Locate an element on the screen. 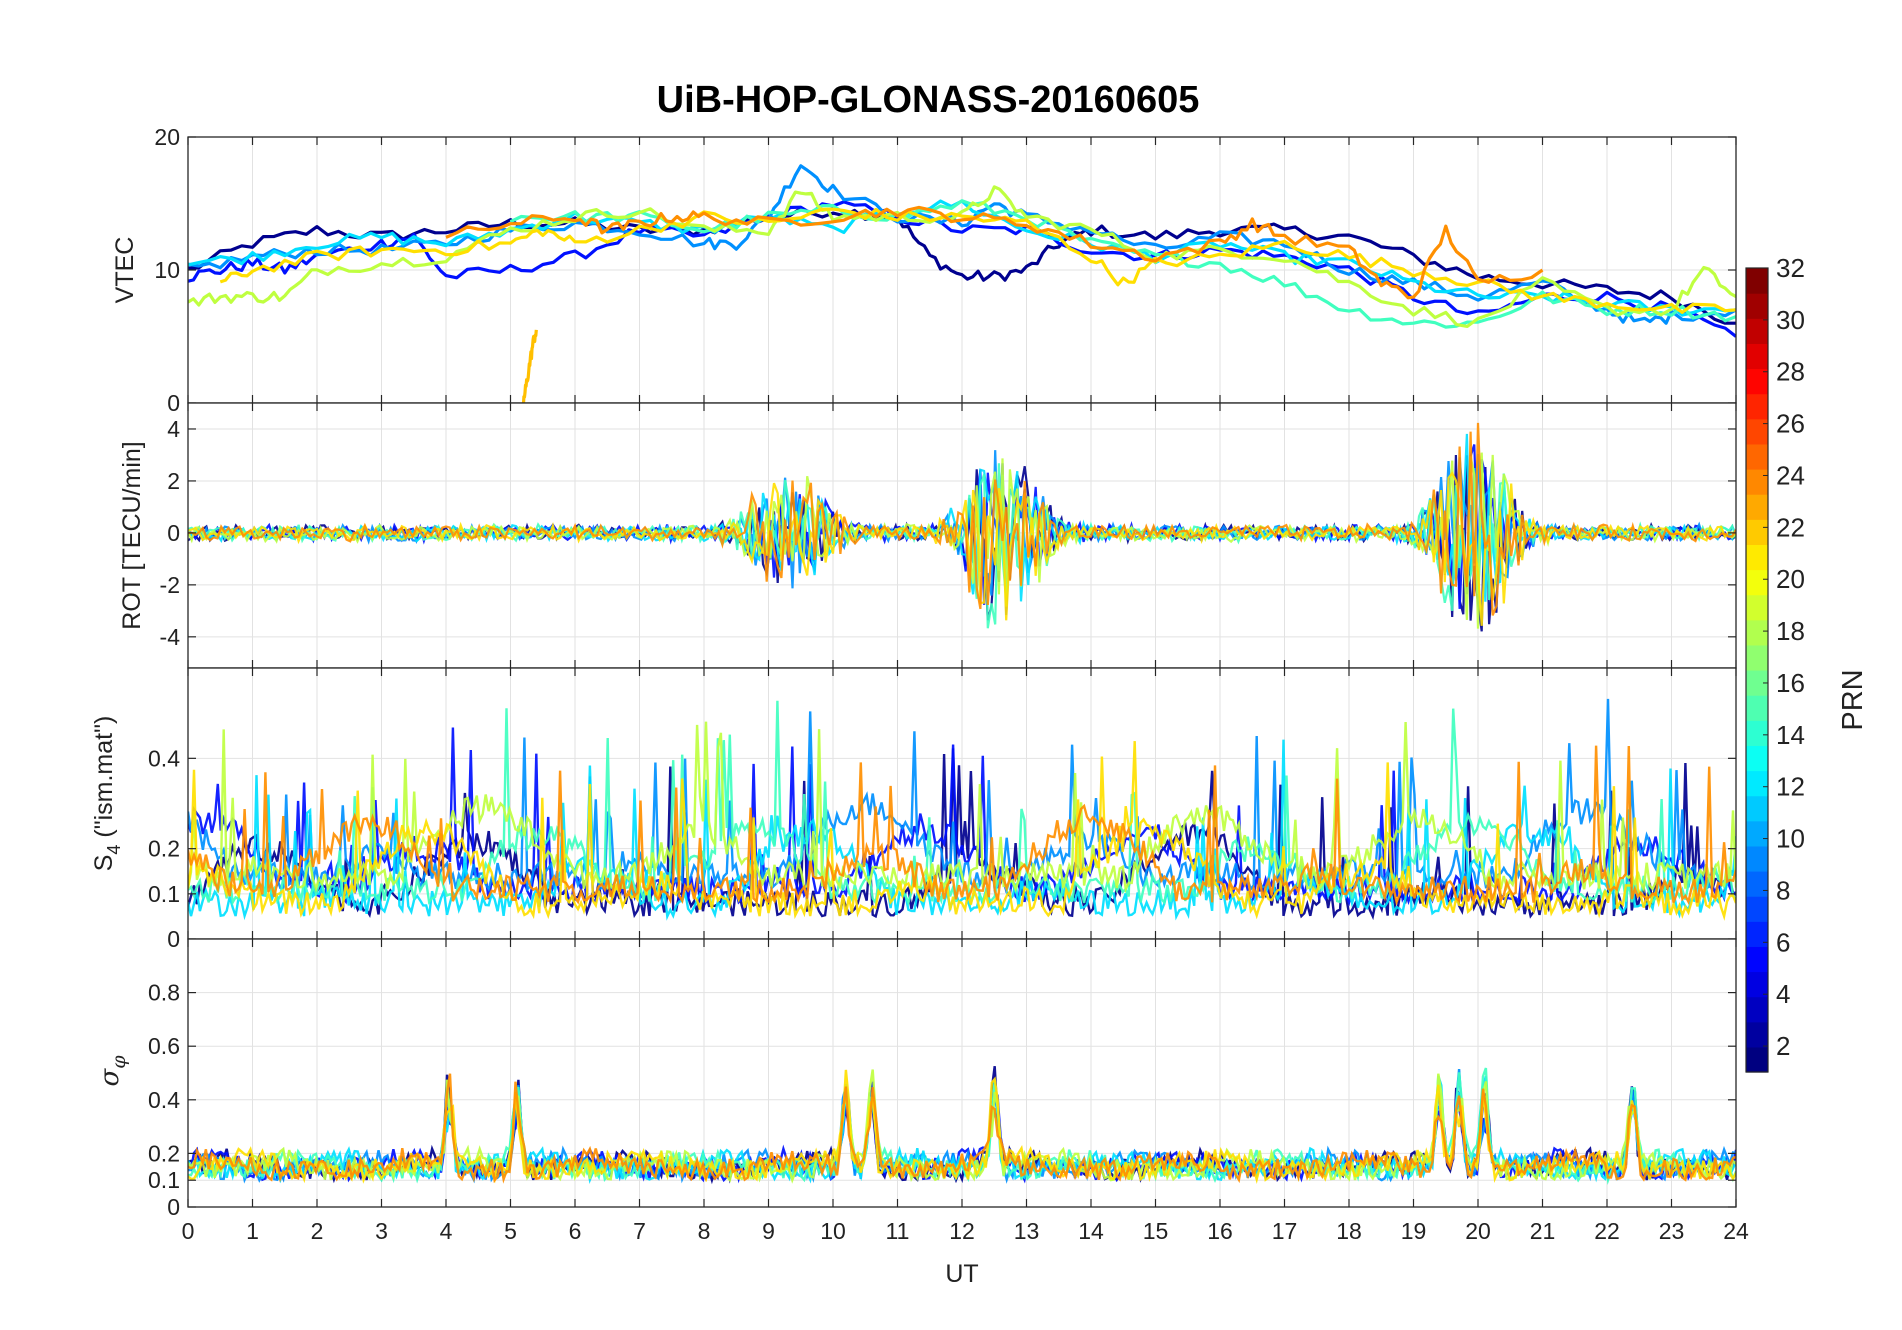 The image size is (1902, 1330). chart-title: UiB-HOP-GLONASS-20160605 is located at coordinates (928, 100).